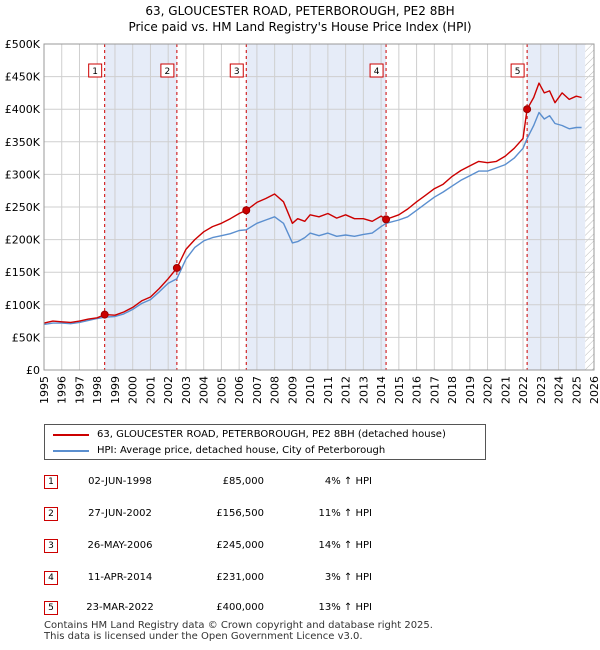  Describe the element at coordinates (120, 545) in the screenshot. I see `sale-date: 26-MAY-2006` at that location.